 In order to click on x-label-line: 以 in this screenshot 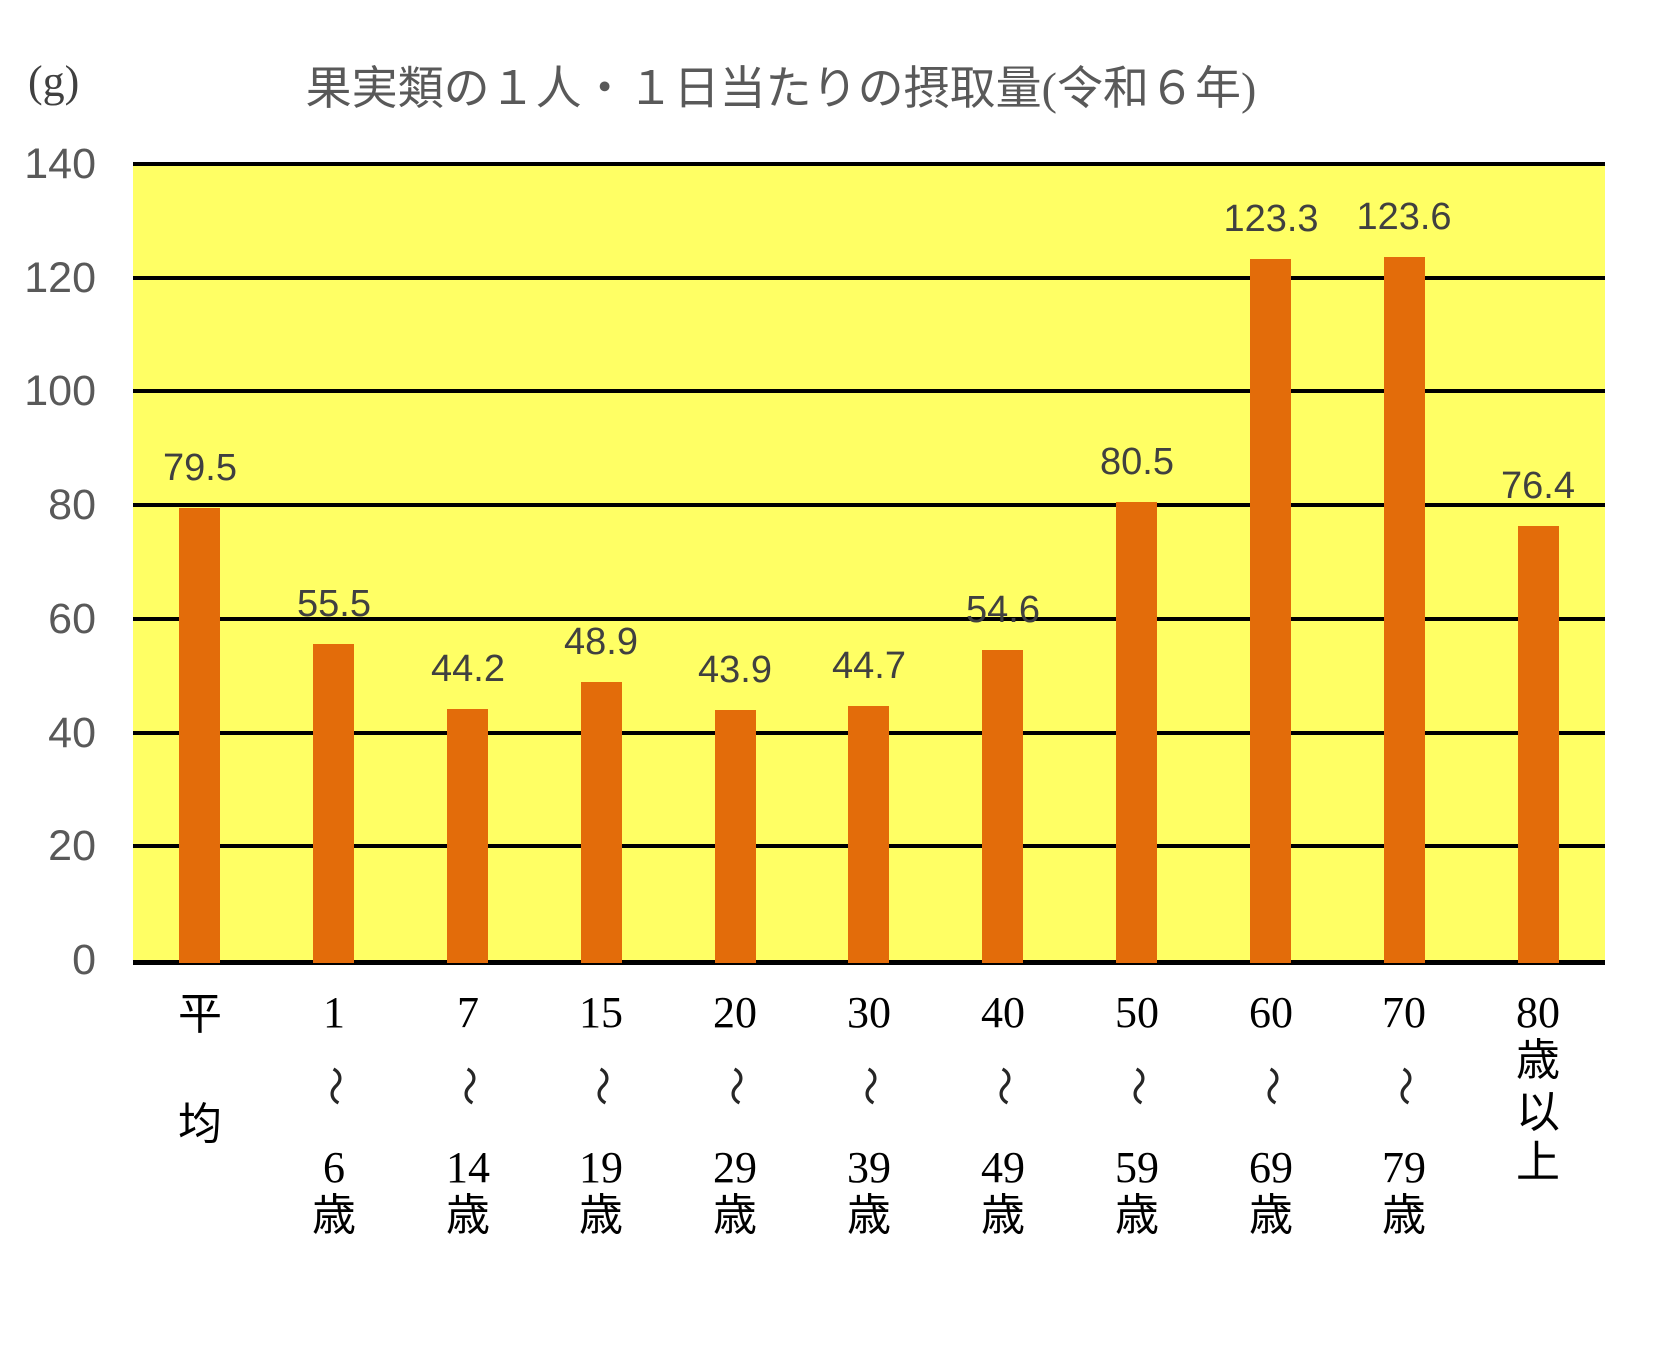, I will do `click(1538, 1112)`.